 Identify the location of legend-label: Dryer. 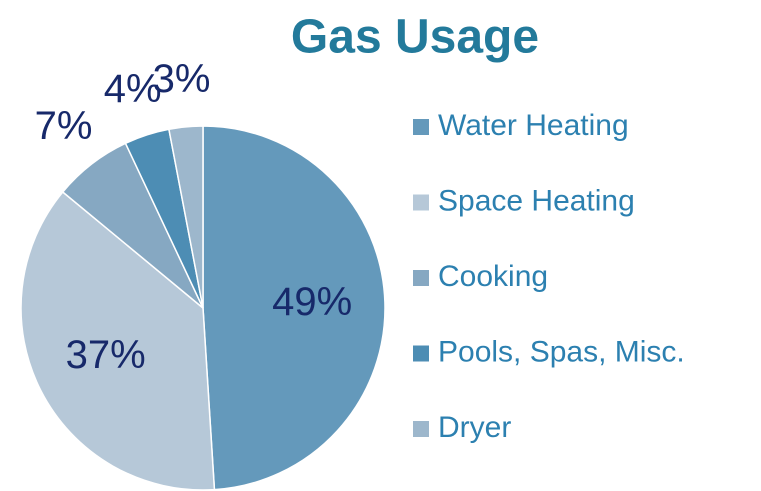
(474, 427).